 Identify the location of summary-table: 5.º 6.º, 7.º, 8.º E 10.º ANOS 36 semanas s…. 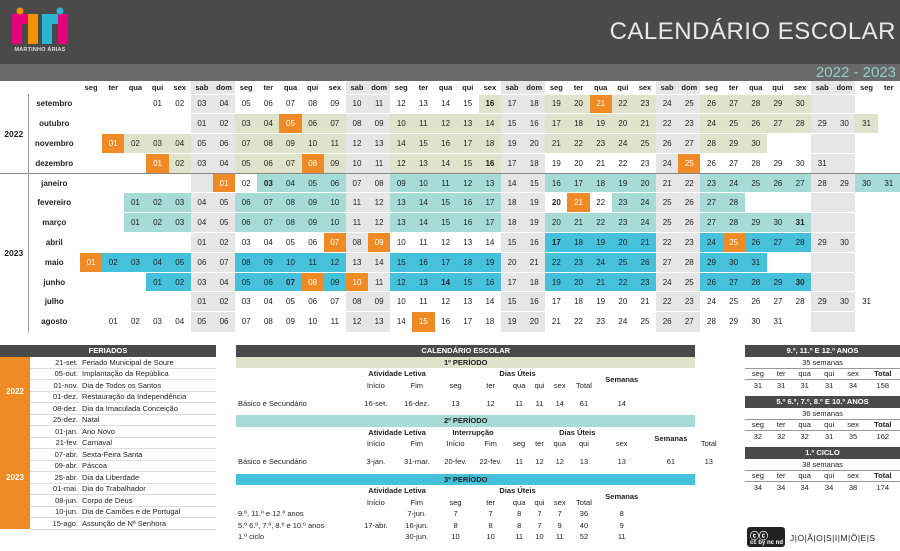
(822, 419).